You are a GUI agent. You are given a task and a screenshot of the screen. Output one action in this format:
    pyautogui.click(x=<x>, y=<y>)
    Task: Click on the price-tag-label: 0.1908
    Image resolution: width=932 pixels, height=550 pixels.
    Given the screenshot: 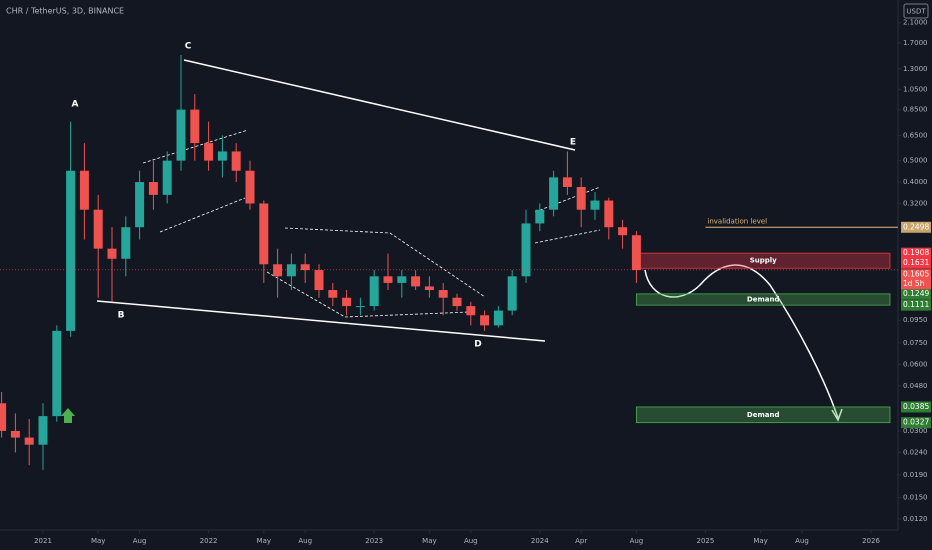 What is the action you would take?
    pyautogui.click(x=916, y=252)
    